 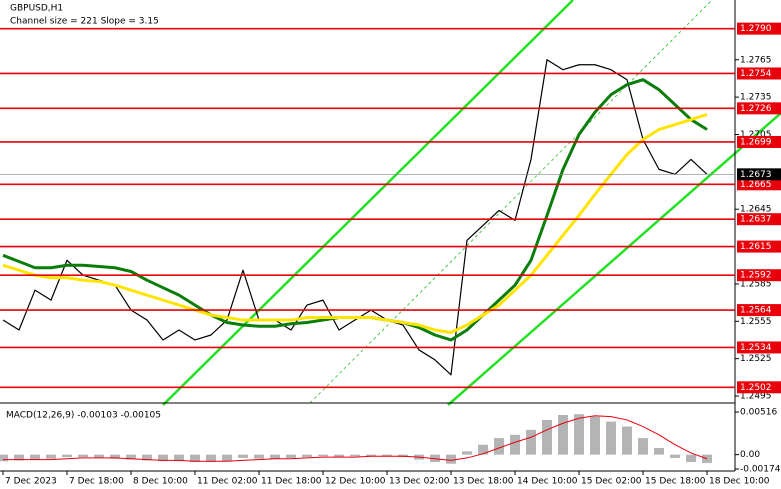 I want to click on x-tick-label: 13 Dec 18:00, so click(x=483, y=482).